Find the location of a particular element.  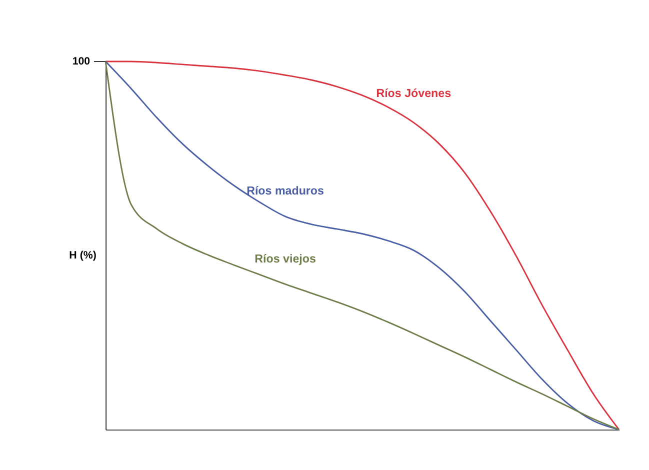

series-label: Ríos maduros is located at coordinates (285, 191).